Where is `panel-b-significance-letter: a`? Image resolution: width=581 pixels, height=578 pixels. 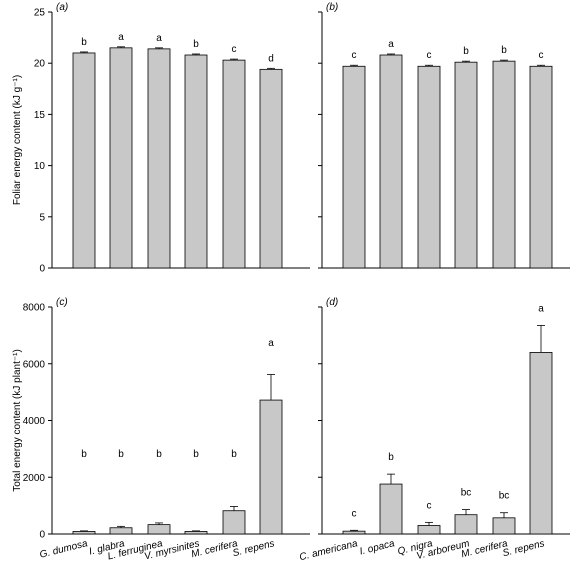 panel-b-significance-letter: a is located at coordinates (391, 44).